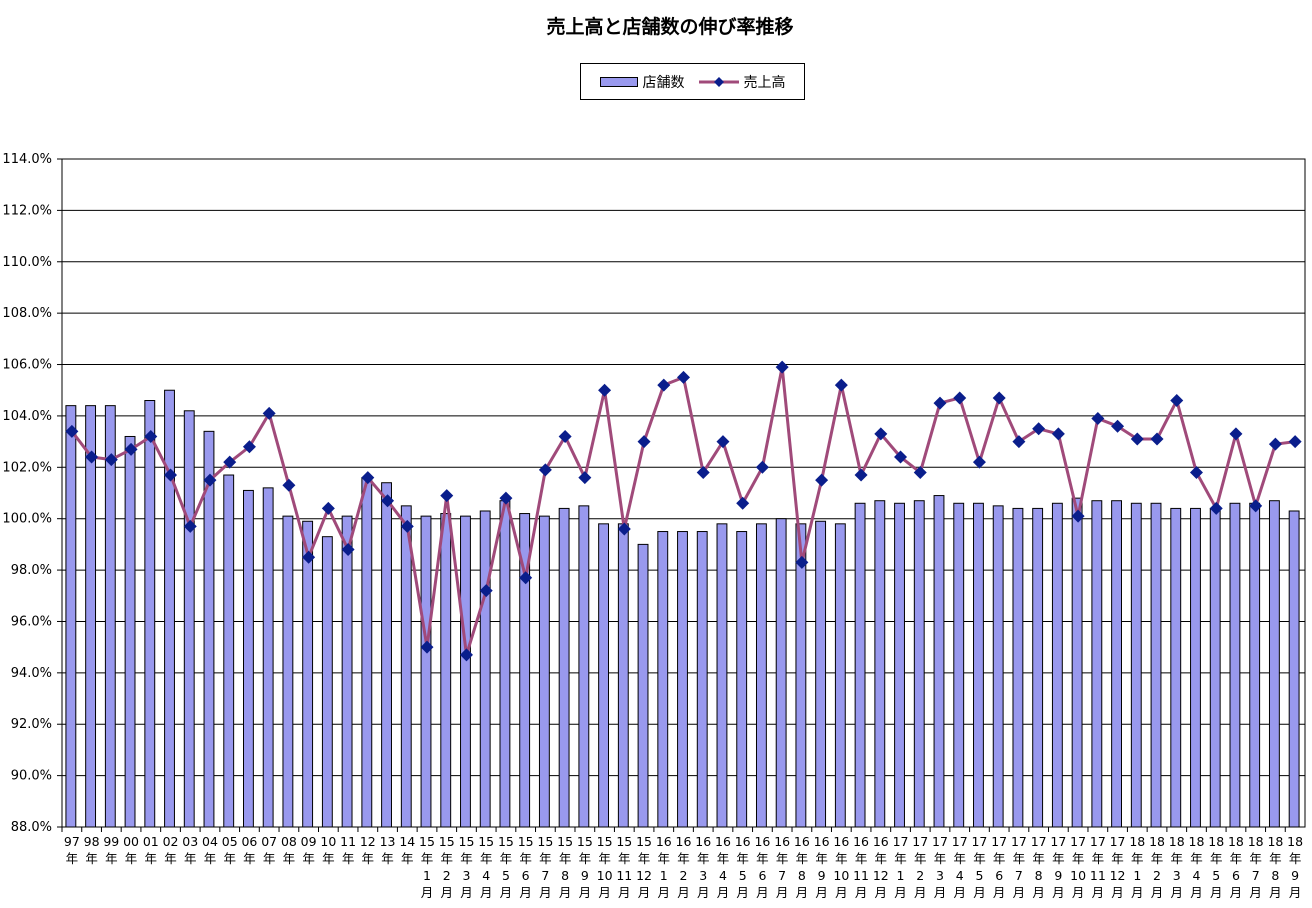  I want to click on y-tick-label: 110.0%, so click(27, 262).